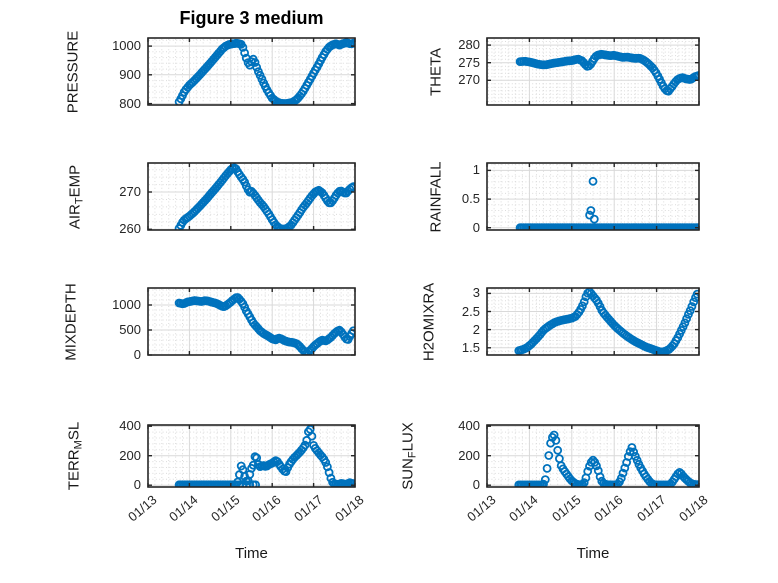 This screenshot has width=778, height=583. I want to click on subplot-theta, so click(593, 71).